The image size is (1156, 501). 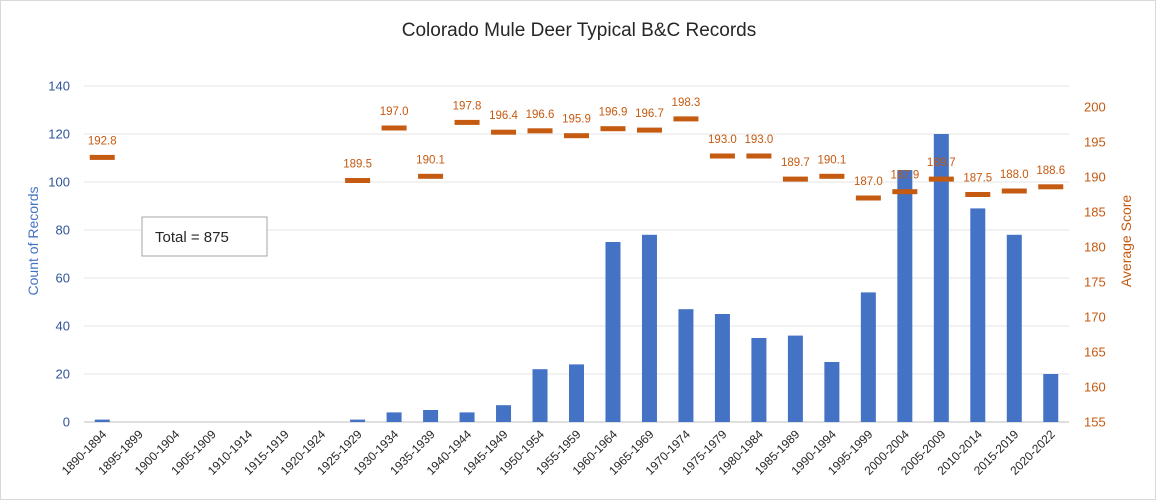 I want to click on average-score-marker-1935-1939, so click(x=431, y=176).